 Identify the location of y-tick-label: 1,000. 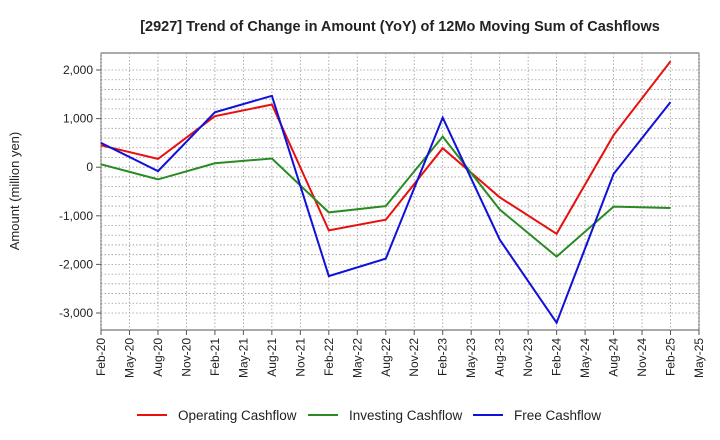
(78, 119).